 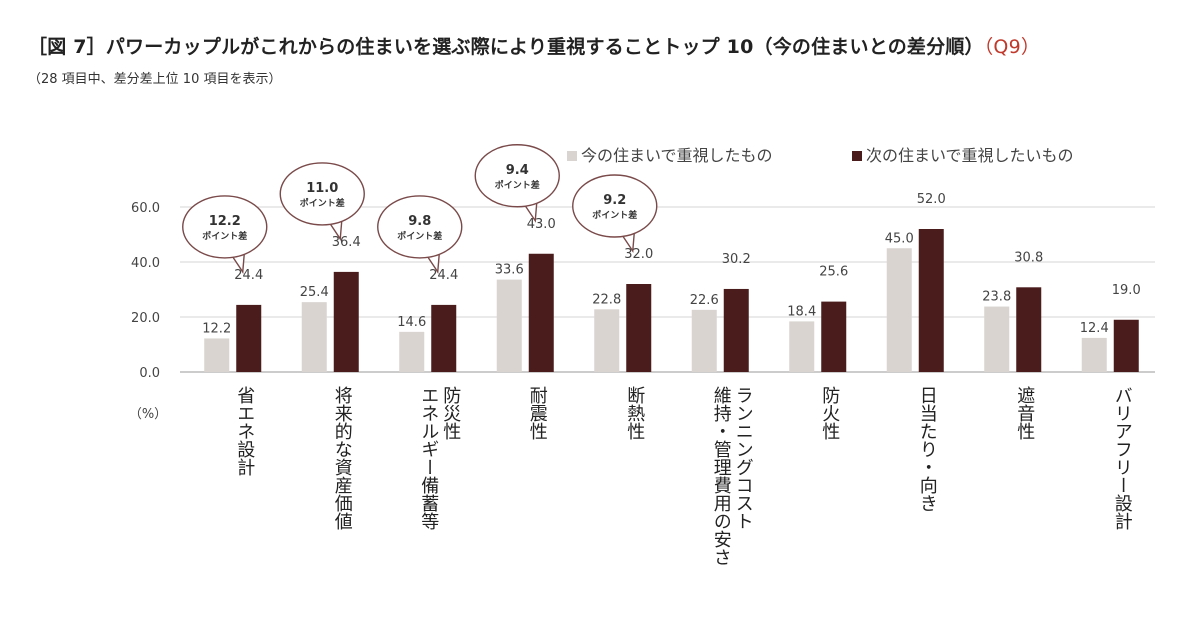 I want to click on category-label: 将来的な資産価値, so click(x=342, y=458).